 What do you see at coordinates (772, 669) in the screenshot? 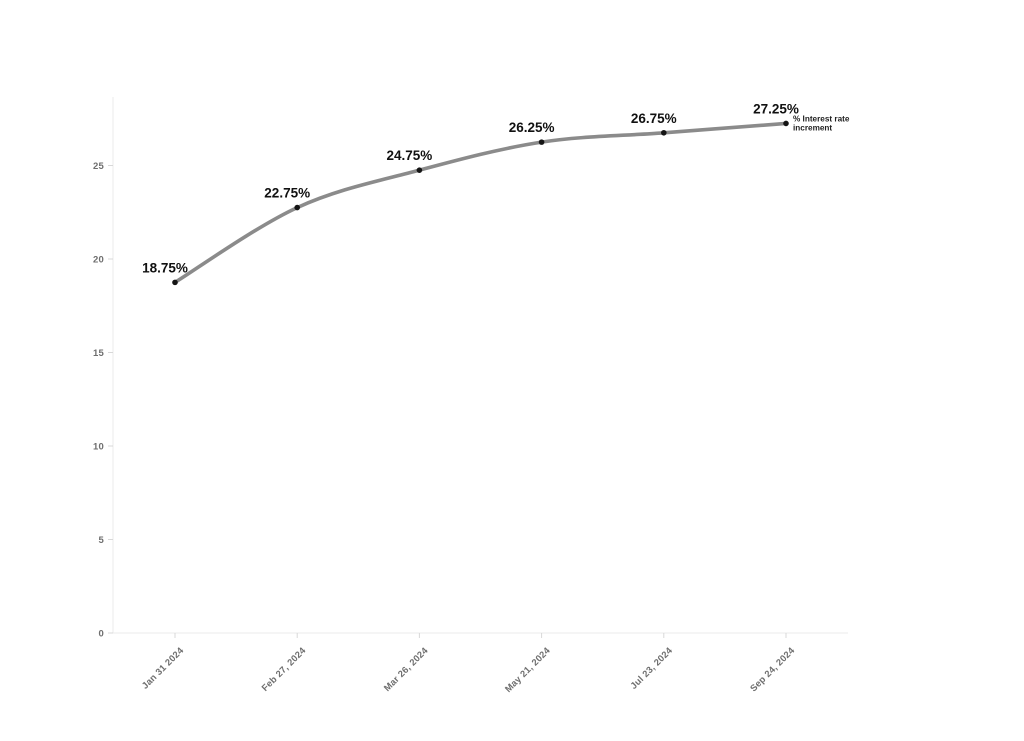
I see `x-tick-label: Sep 24, 2024` at bounding box center [772, 669].